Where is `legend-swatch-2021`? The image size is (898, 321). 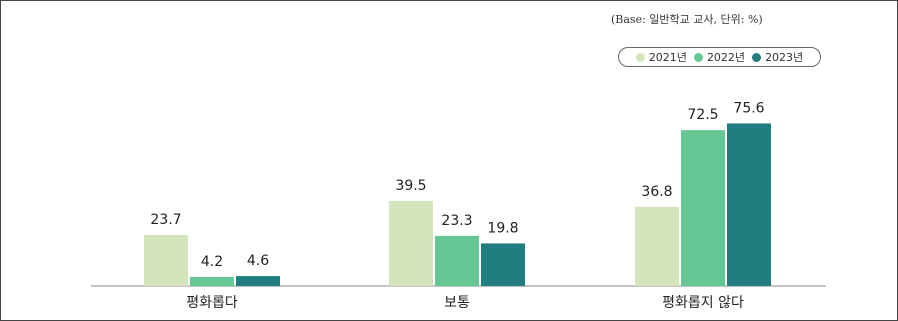
legend-swatch-2021 is located at coordinates (640, 57).